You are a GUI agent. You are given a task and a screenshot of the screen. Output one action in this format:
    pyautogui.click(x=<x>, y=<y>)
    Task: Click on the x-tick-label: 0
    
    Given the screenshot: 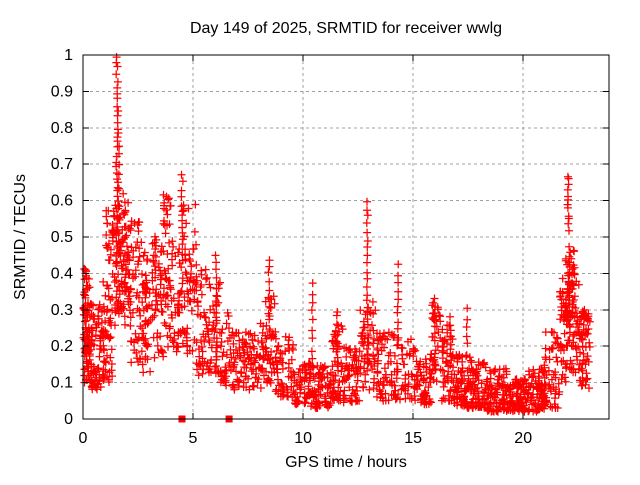 What is the action you would take?
    pyautogui.click(x=83, y=438)
    